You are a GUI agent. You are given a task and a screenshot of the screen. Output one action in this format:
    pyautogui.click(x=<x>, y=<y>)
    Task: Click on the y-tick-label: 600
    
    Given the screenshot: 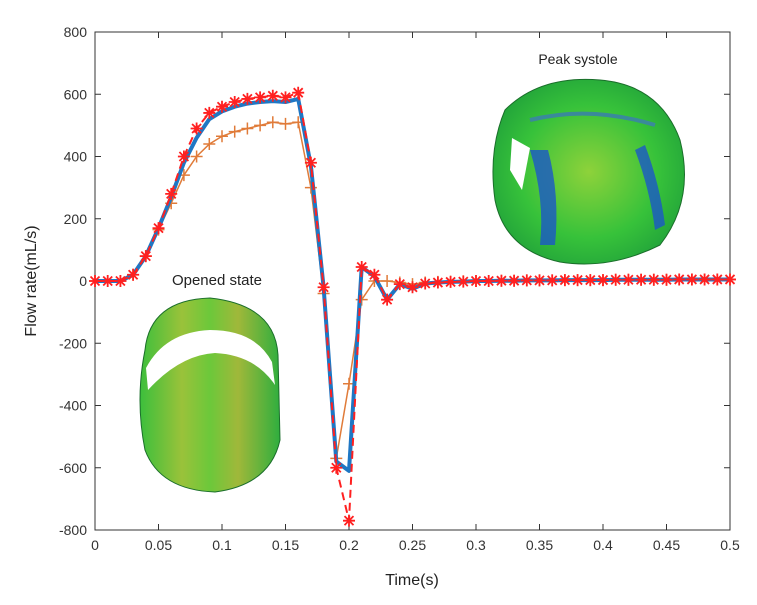 What is the action you would take?
    pyautogui.click(x=76, y=94)
    